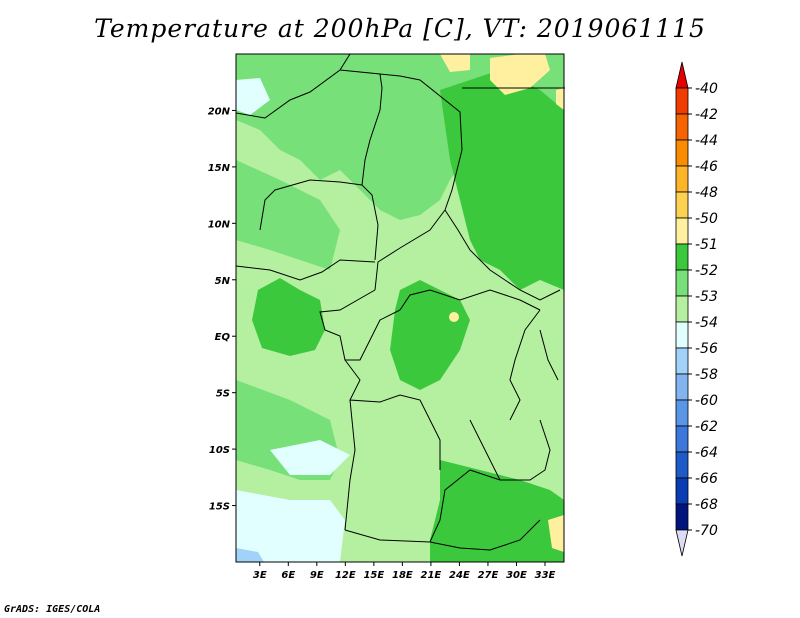 The image size is (800, 618). What do you see at coordinates (706, 219) in the screenshot?
I see `colorbar-label: -50` at bounding box center [706, 219].